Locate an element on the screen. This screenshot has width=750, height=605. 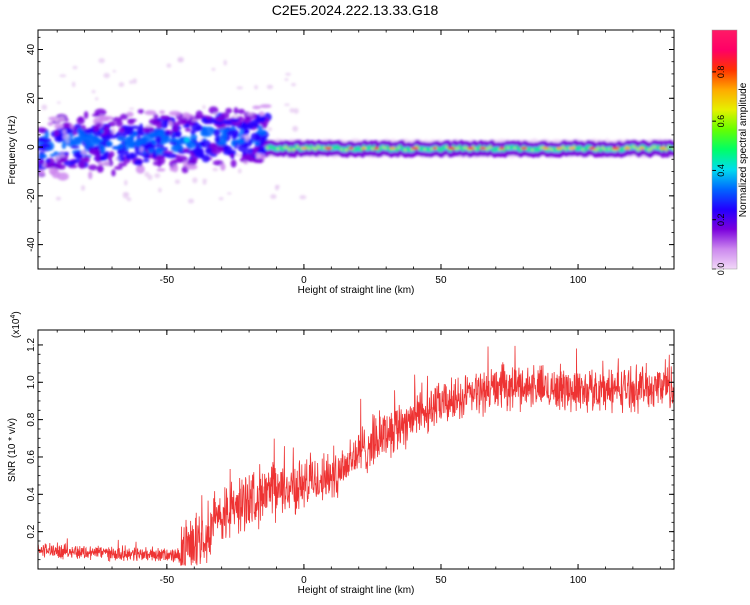
x-tick-label: 50 is located at coordinates (441, 280).